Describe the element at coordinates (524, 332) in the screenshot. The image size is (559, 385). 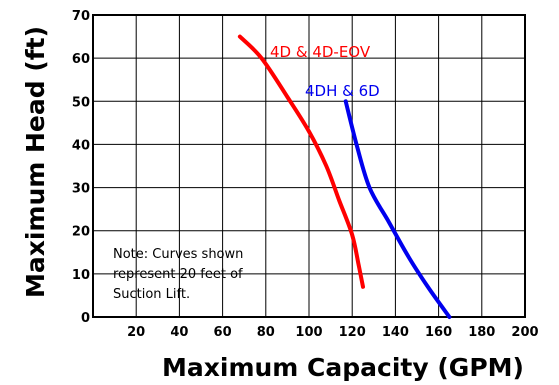
I see `x-tick-label: 200` at that location.